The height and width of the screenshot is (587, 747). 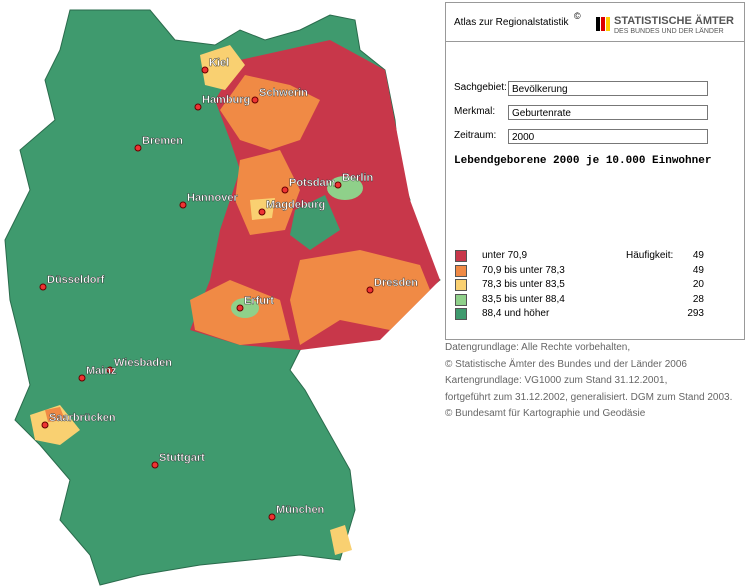 I want to click on city-label: Kiel, so click(x=219, y=63).